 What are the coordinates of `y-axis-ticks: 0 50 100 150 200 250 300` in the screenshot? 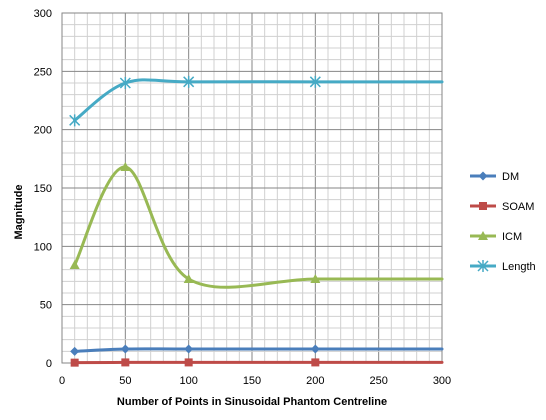 It's located at (43, 189).